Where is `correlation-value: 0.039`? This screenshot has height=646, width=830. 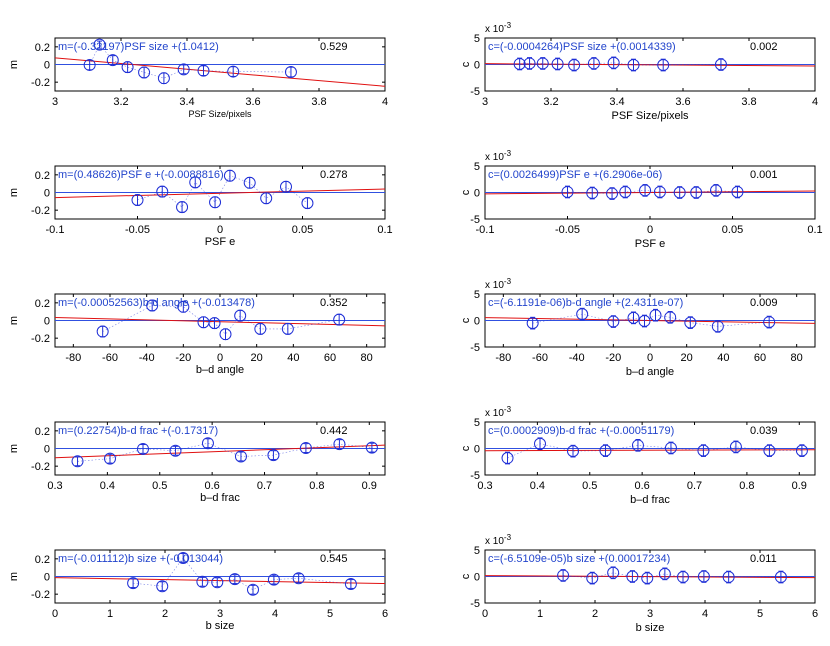 correlation-value: 0.039 is located at coordinates (764, 431).